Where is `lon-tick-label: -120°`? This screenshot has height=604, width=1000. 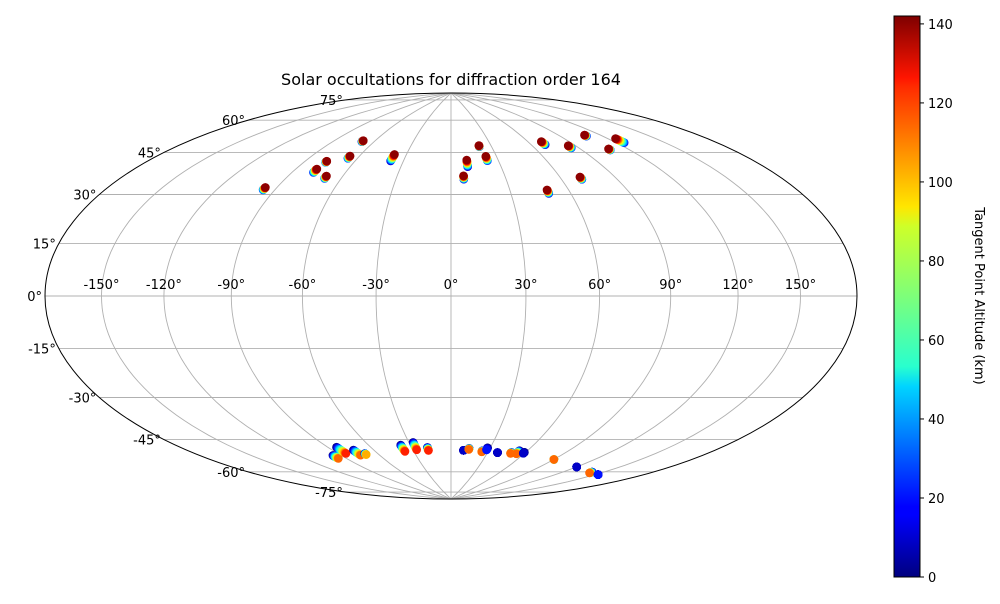 lon-tick-label: -120° is located at coordinates (164, 285).